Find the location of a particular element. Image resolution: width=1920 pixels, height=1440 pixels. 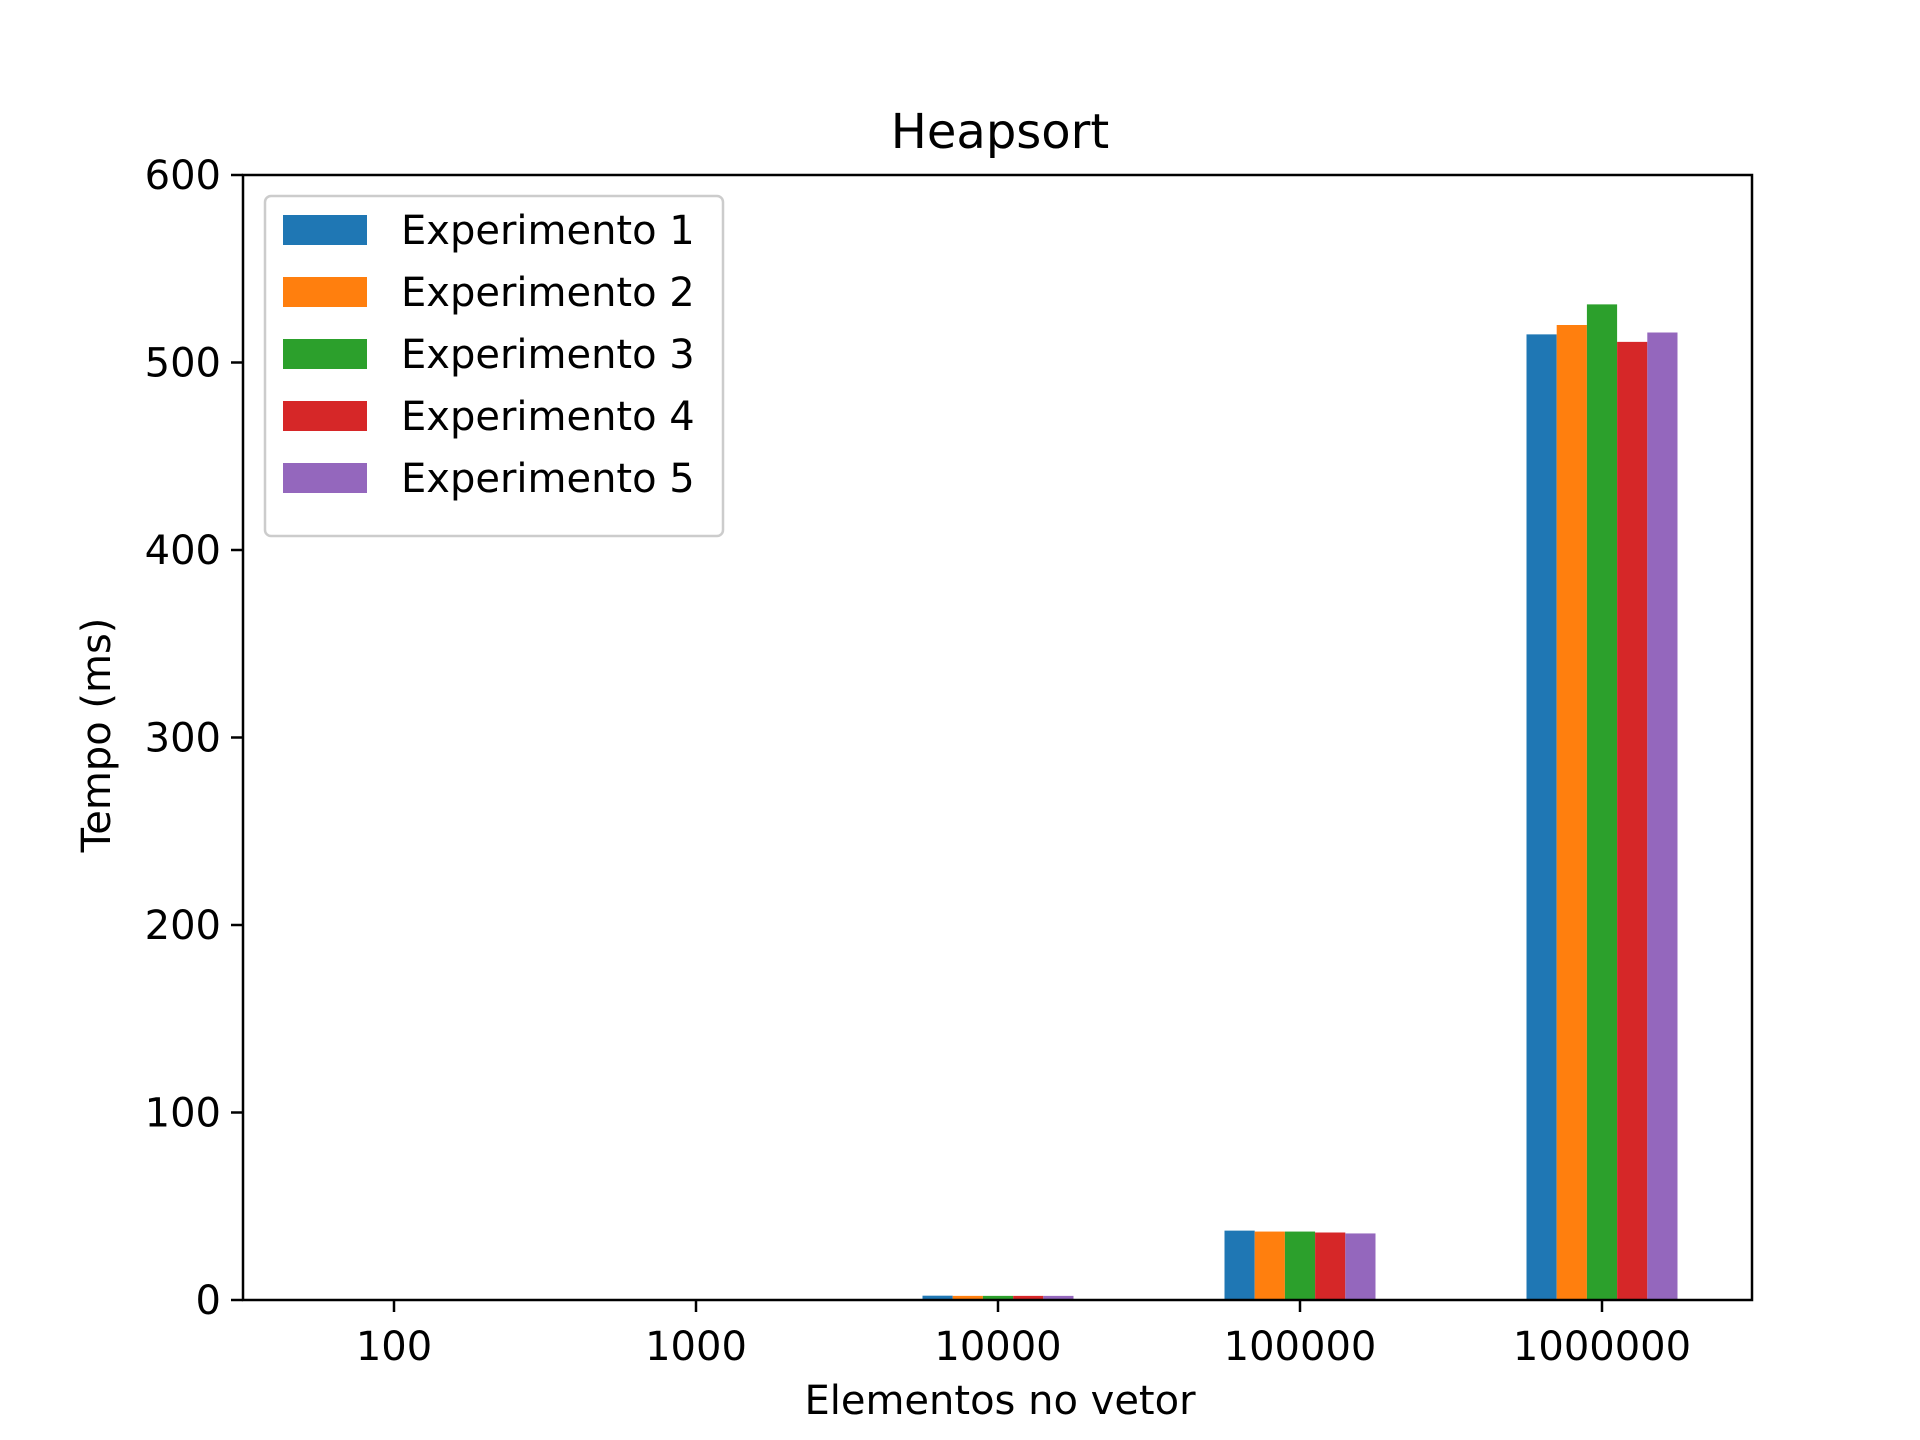

x-axis: 100 1000 10000 100000 1000000 is located at coordinates (1023, 1335).